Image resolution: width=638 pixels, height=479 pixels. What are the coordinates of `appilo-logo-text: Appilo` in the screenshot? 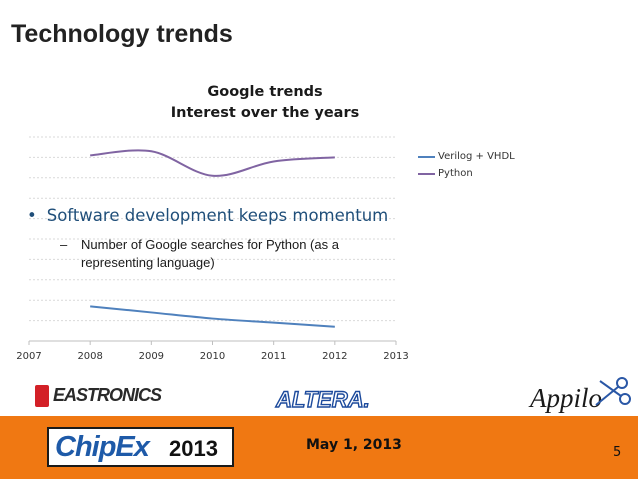 It's located at (566, 398).